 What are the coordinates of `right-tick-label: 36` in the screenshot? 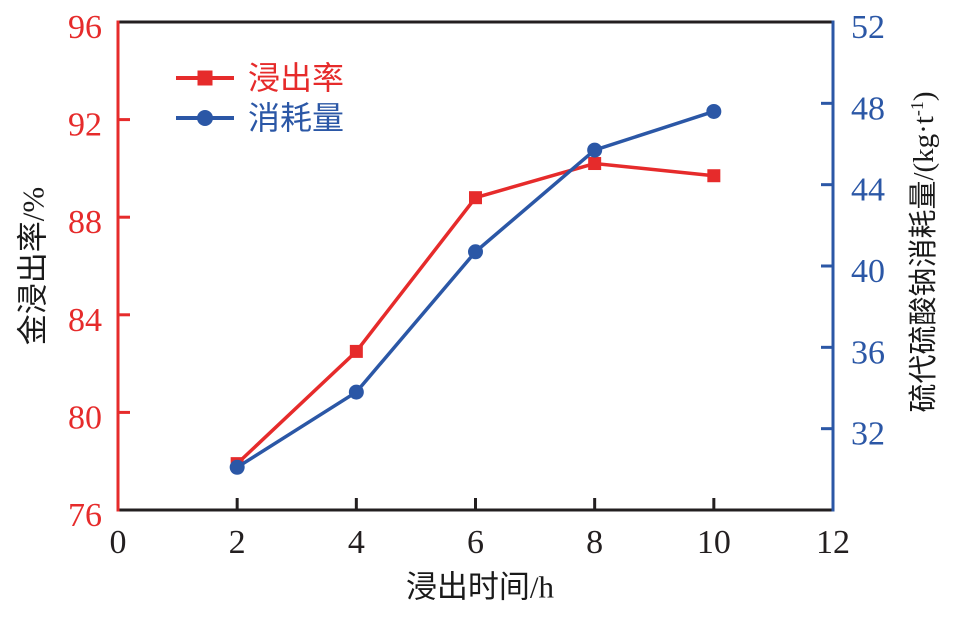 It's located at (868, 352).